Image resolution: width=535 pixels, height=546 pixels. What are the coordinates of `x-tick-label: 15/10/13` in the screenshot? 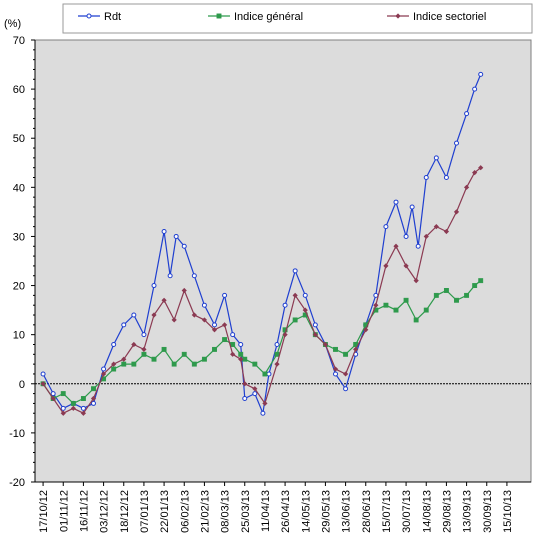 It's located at (508, 511).